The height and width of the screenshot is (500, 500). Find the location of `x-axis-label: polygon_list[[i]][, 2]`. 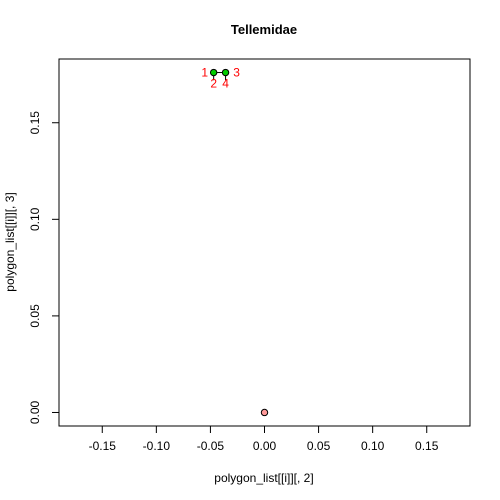

x-axis-label: polygon_list[[i]][, 2] is located at coordinates (263, 478).